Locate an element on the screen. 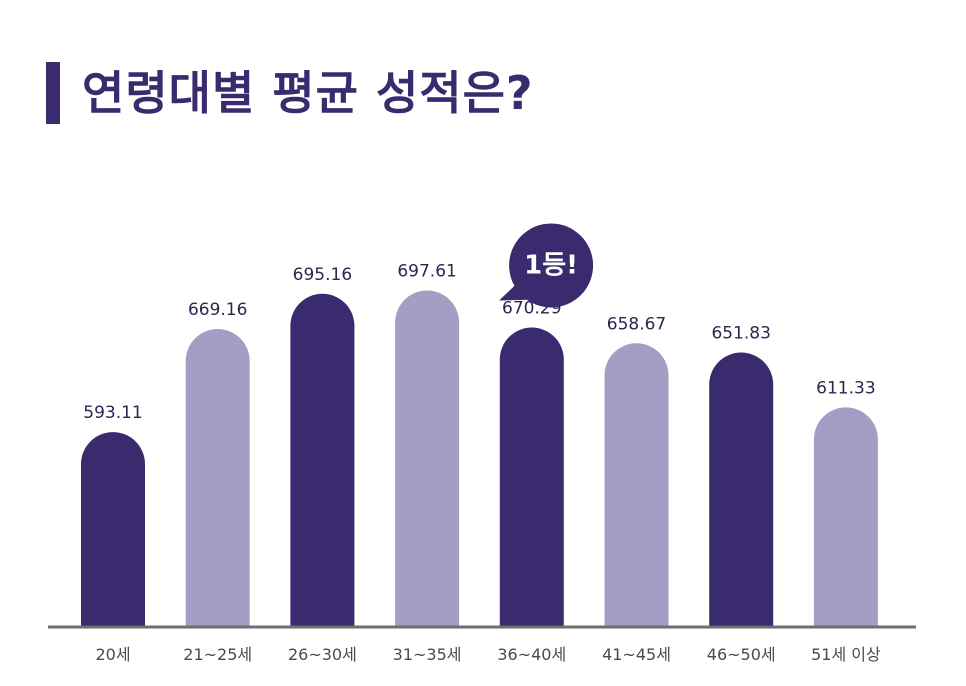  value-label-0: 593.11 is located at coordinates (112, 413).